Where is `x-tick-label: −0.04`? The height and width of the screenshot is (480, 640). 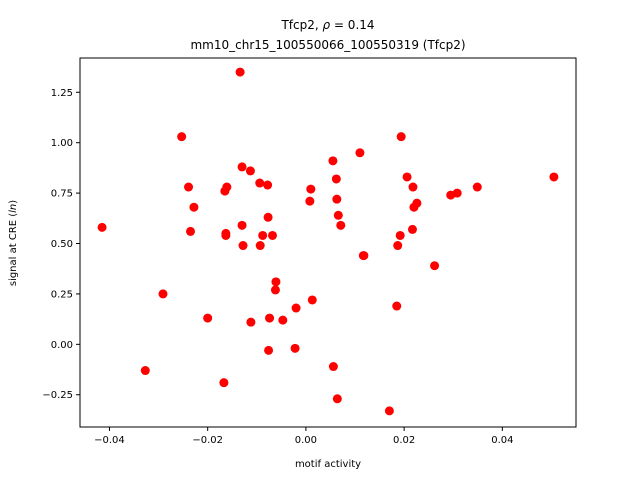
x-tick-label: −0.04 is located at coordinates (109, 440).